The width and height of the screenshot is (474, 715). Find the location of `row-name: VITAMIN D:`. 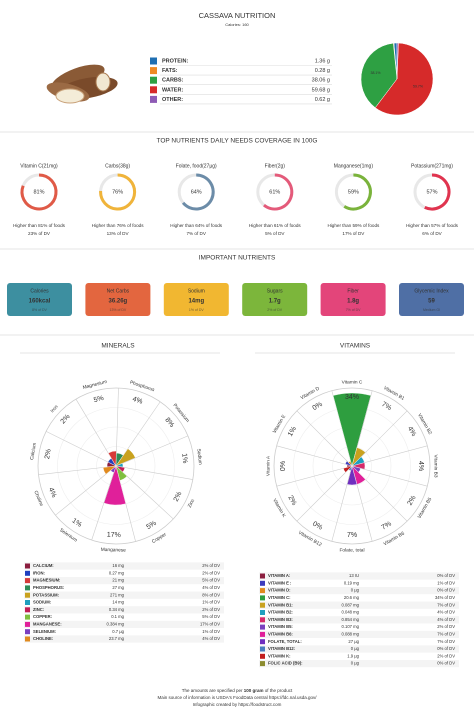

row-name: VITAMIN D: is located at coordinates (279, 590).